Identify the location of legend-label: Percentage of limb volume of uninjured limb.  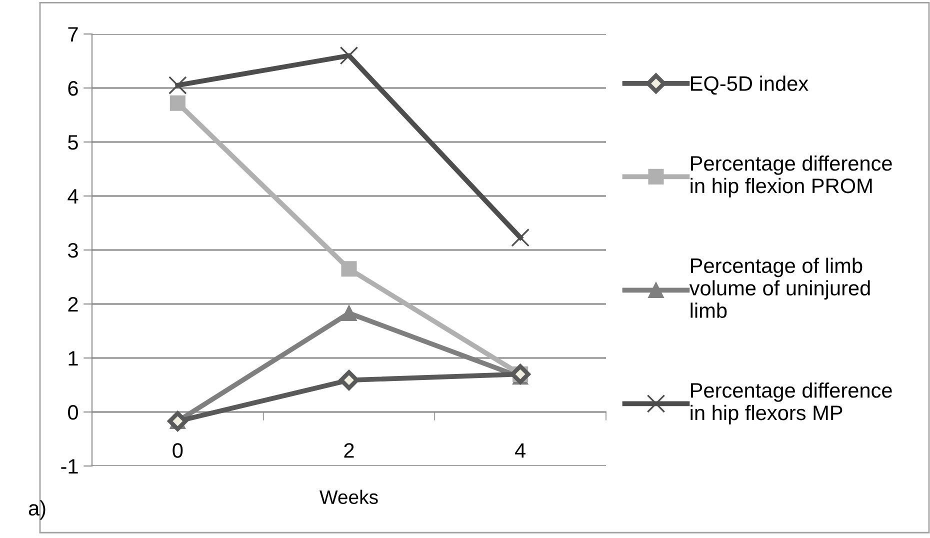
(779, 288).